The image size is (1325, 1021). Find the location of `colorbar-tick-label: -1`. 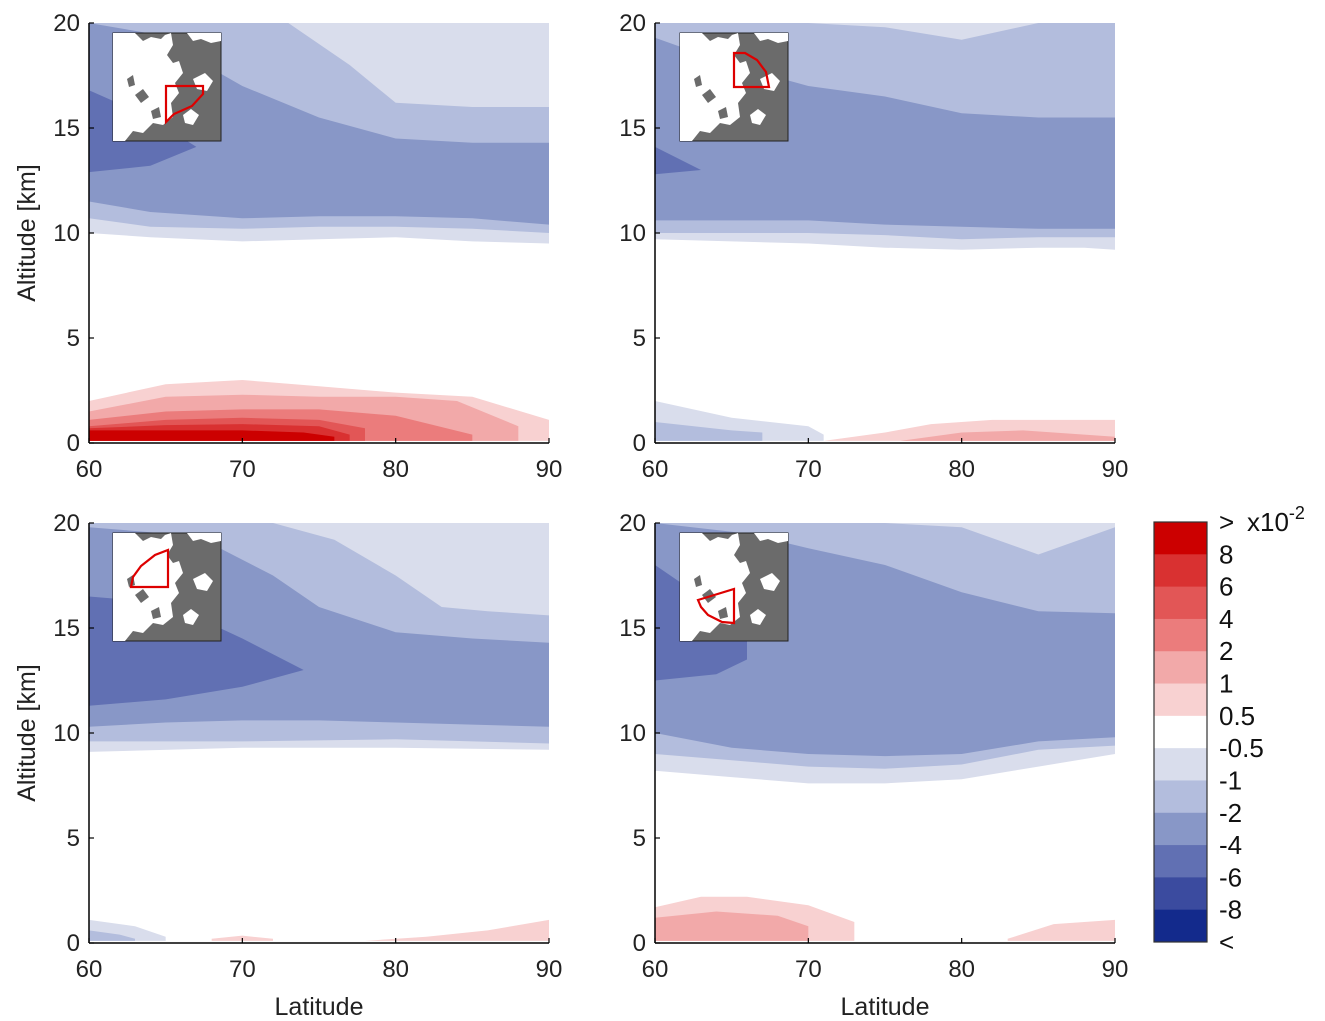

colorbar-tick-label: -1 is located at coordinates (1230, 780).